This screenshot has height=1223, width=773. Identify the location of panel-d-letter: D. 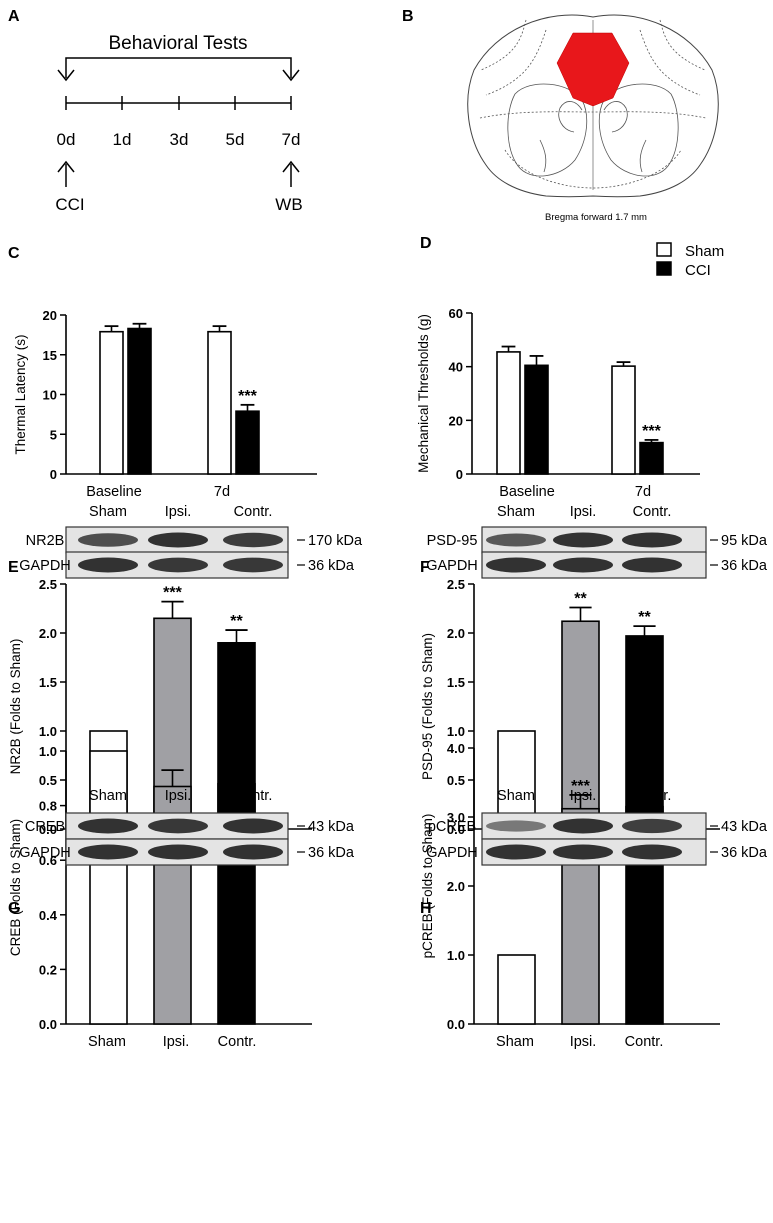
(426, 243).